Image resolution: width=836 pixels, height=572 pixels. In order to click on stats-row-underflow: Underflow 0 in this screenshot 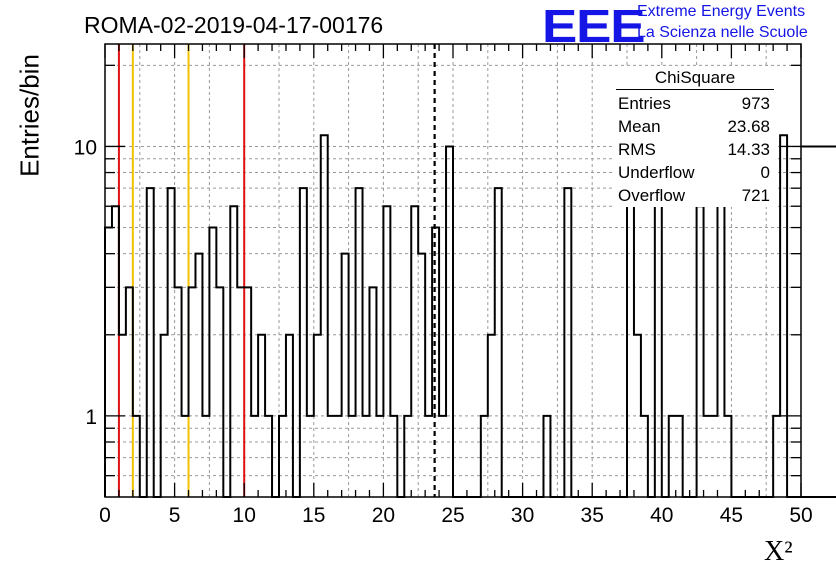, I will do `click(695, 172)`.